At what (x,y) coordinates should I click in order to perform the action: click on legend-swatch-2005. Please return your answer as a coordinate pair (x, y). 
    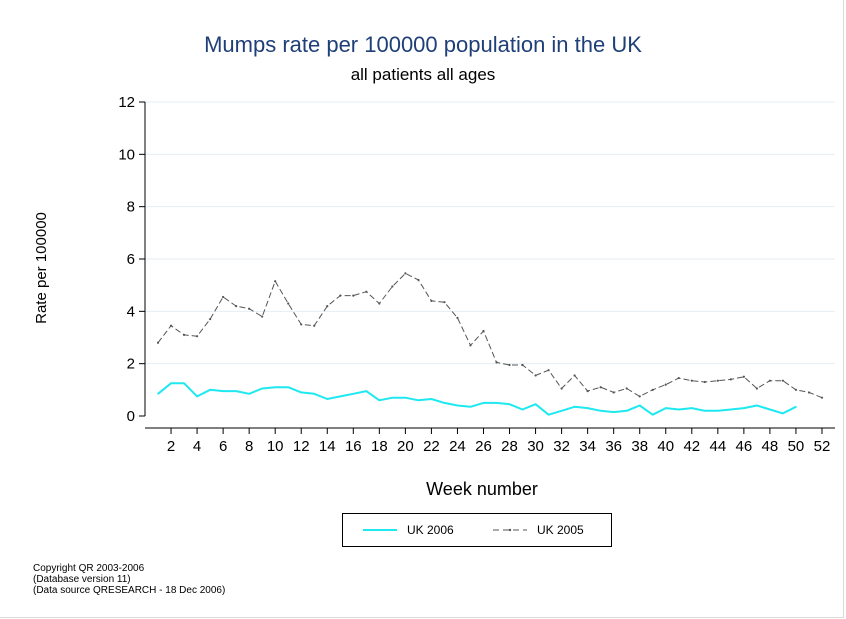
    Looking at the image, I should click on (510, 530).